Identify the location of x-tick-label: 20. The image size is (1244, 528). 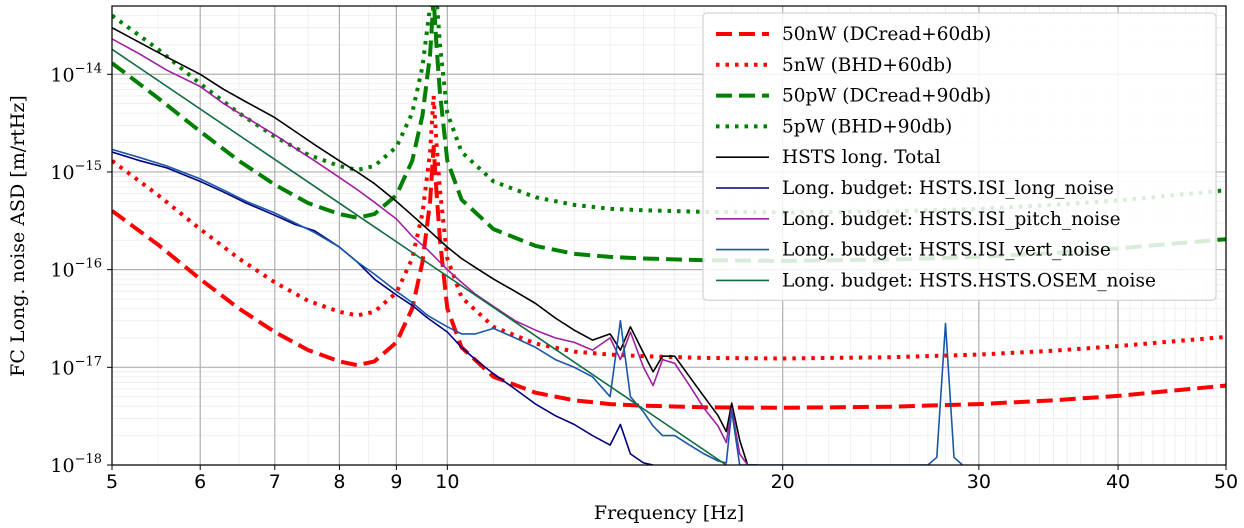
(783, 482).